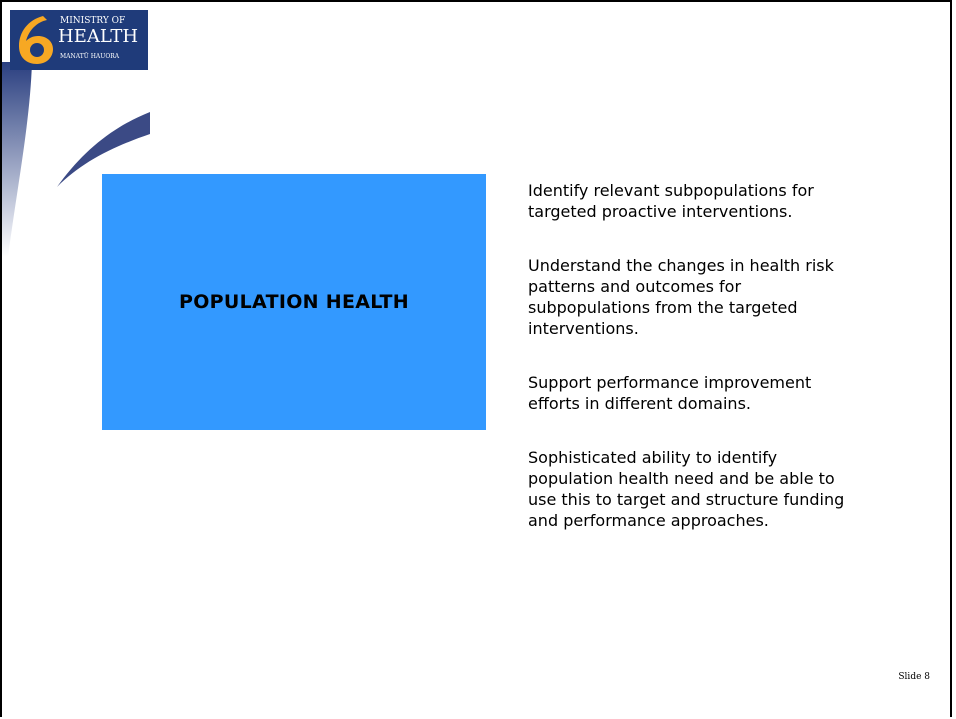 This screenshot has height=719, width=956. Describe the element at coordinates (36, 40) in the screenshot. I see `logo-icon` at that location.